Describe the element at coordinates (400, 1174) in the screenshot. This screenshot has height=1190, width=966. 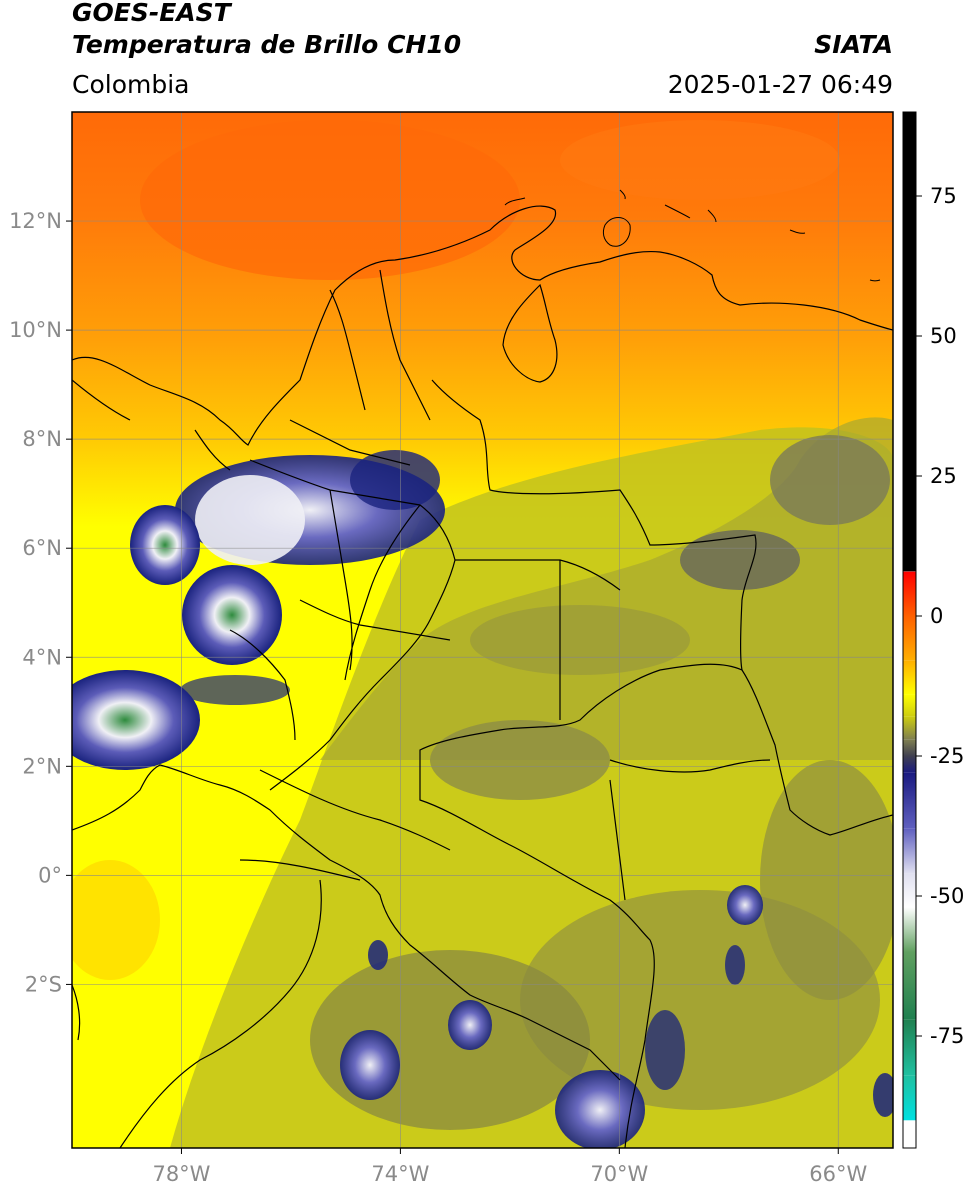
I see `lon-tick-label: 74°W` at that location.